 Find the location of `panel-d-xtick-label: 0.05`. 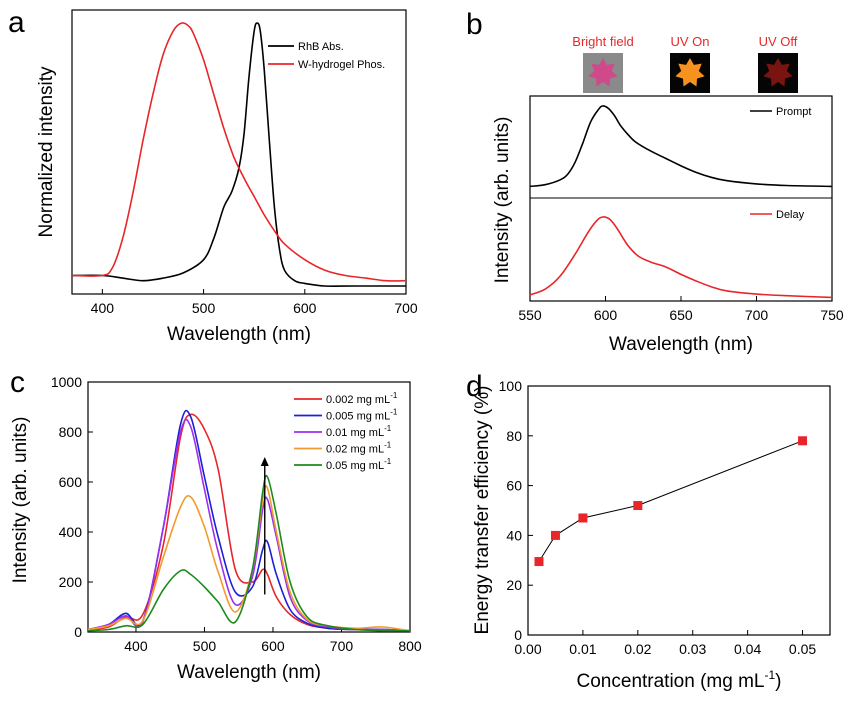

panel-d-xtick-label: 0.05 is located at coordinates (802, 649).